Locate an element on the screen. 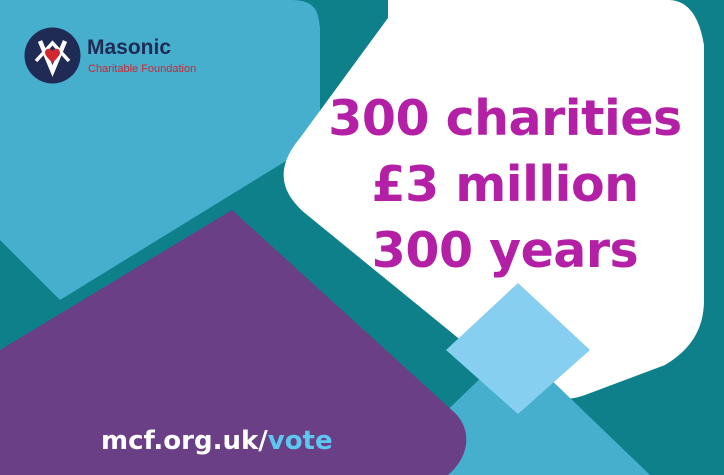  logo-name: Masonic is located at coordinates (129, 47).